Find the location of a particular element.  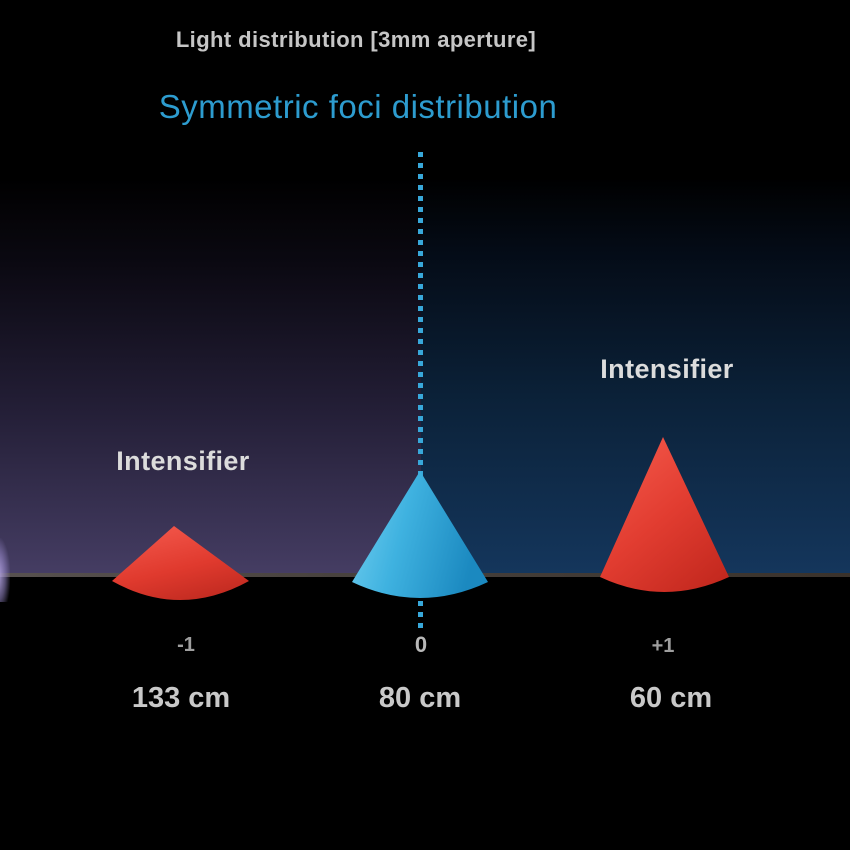

focus-axis-dotted-line-upper is located at coordinates (420, 315).